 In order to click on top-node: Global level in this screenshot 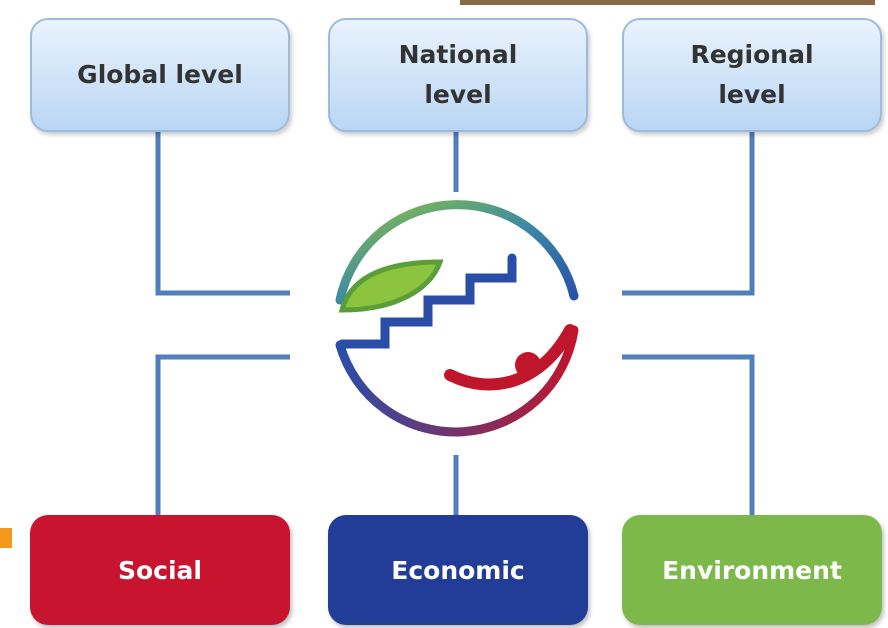, I will do `click(160, 75)`.